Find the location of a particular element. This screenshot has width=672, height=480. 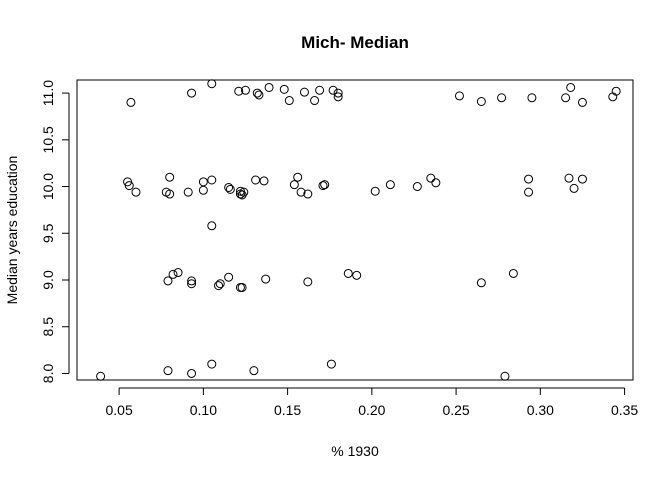

y-tick-label: 11.0 is located at coordinates (48, 93).